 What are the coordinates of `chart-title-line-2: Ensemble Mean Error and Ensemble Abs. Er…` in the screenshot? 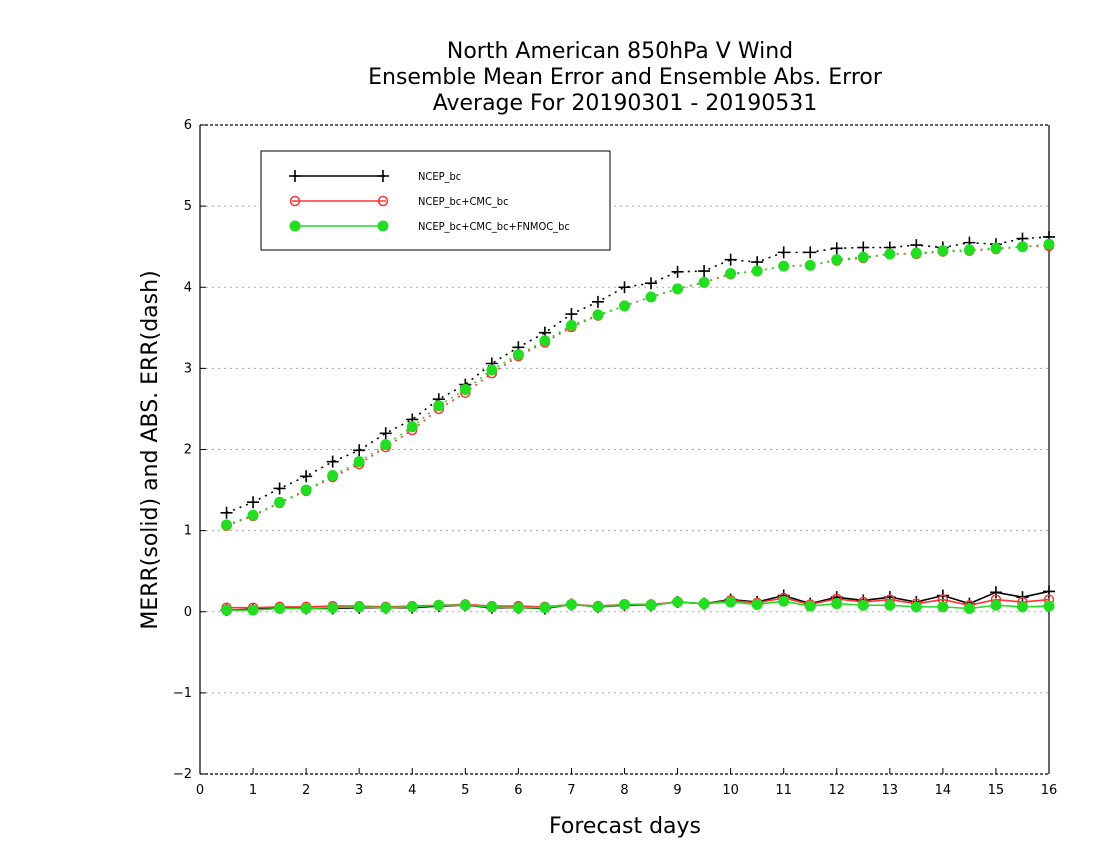 It's located at (625, 77).